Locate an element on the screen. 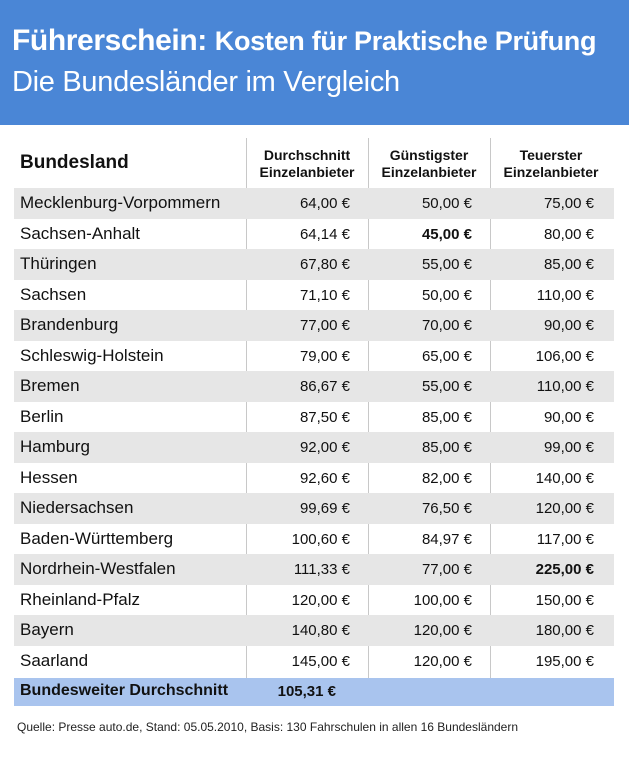 The height and width of the screenshot is (768, 629). title-part1: Führerschein: is located at coordinates (109, 40).